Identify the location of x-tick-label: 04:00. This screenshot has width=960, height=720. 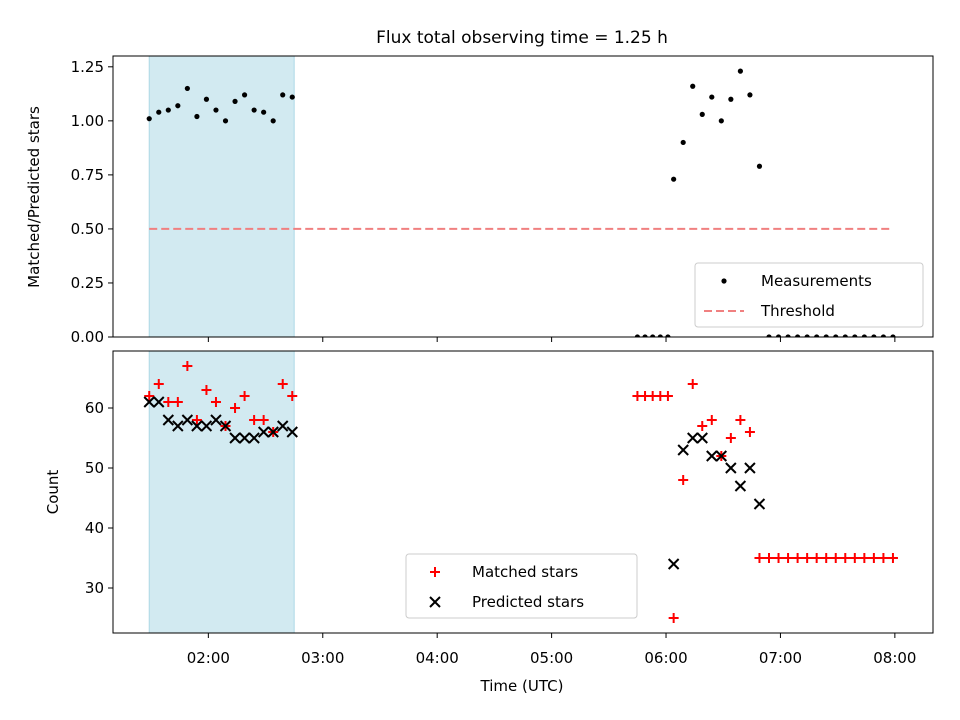
(437, 658).